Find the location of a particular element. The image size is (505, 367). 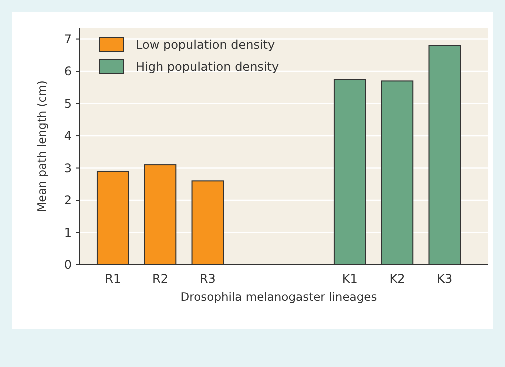

legend-label: High population density is located at coordinates (208, 67).